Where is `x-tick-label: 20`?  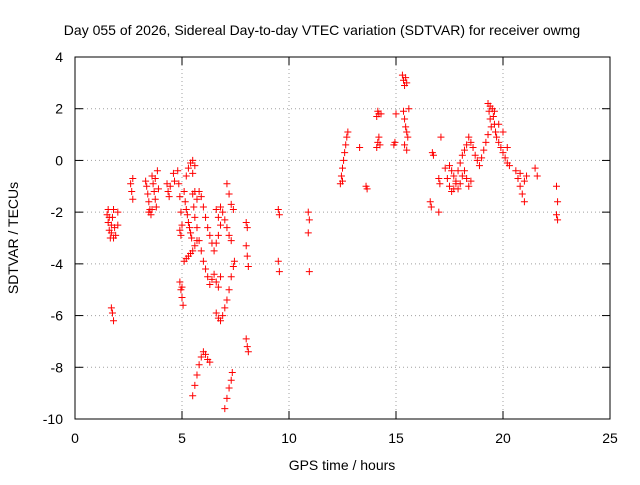
x-tick-label: 20 is located at coordinates (503, 438).